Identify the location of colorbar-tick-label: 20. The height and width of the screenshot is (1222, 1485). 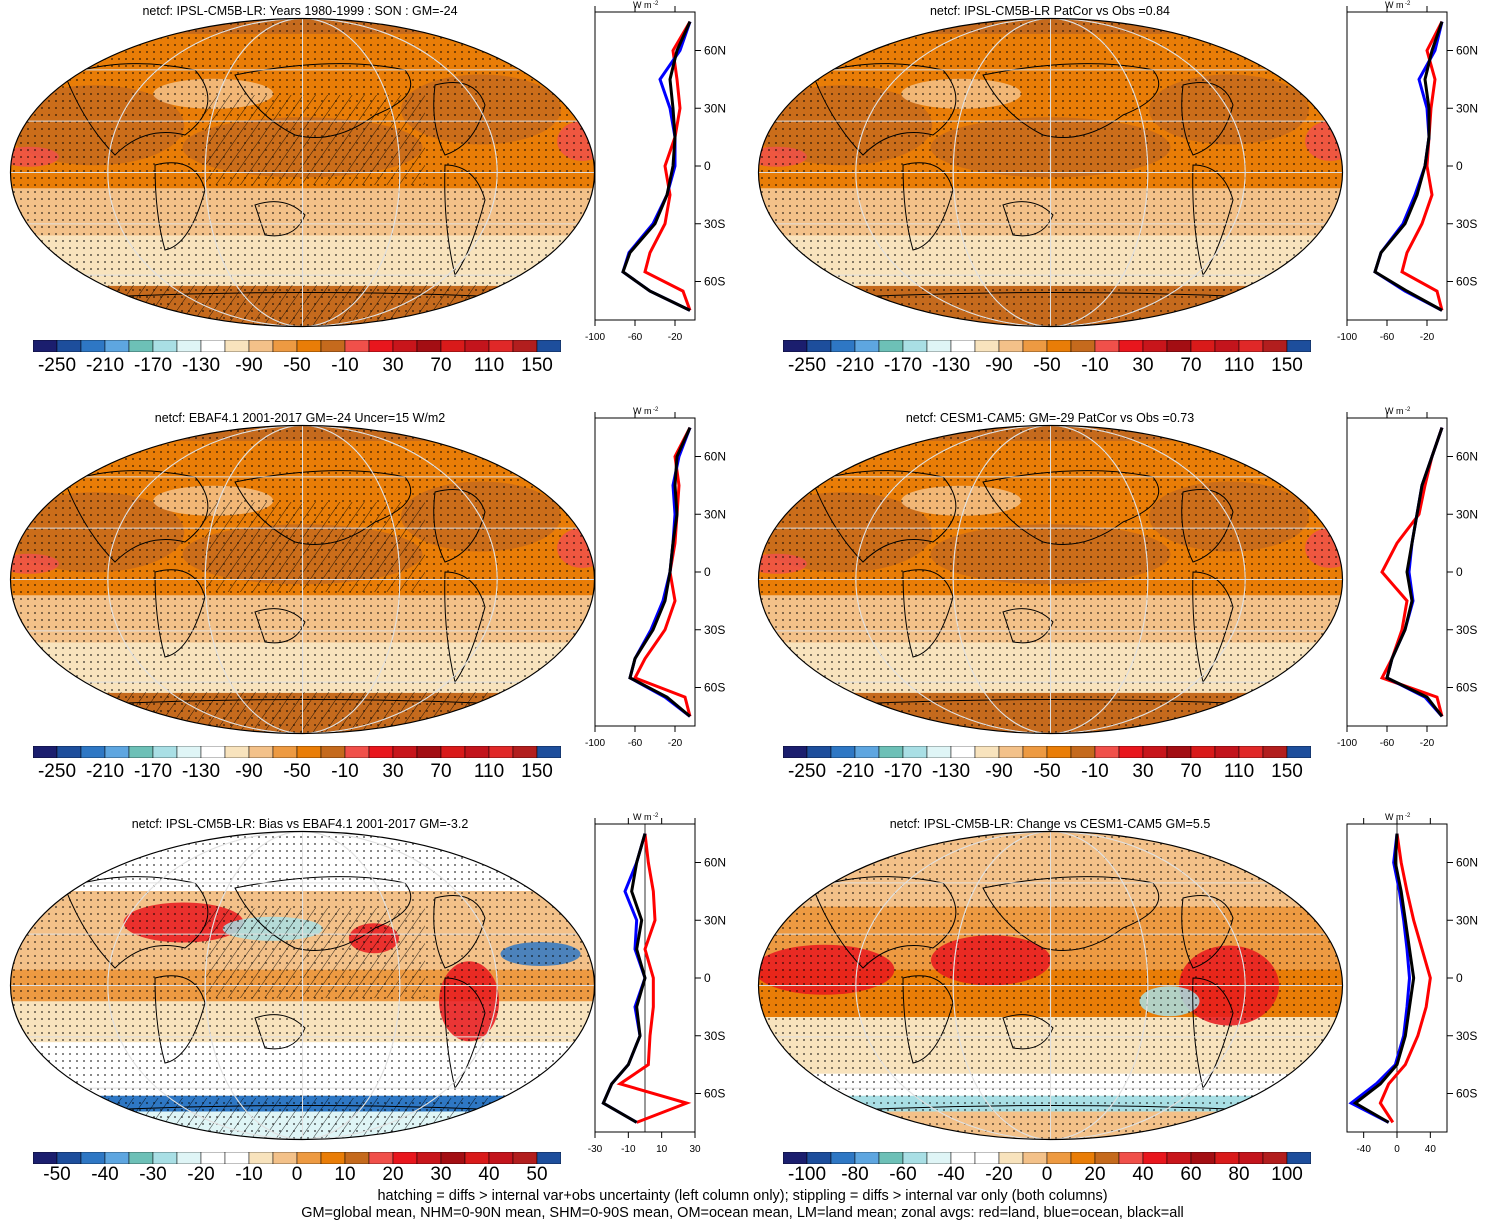
(392, 1175).